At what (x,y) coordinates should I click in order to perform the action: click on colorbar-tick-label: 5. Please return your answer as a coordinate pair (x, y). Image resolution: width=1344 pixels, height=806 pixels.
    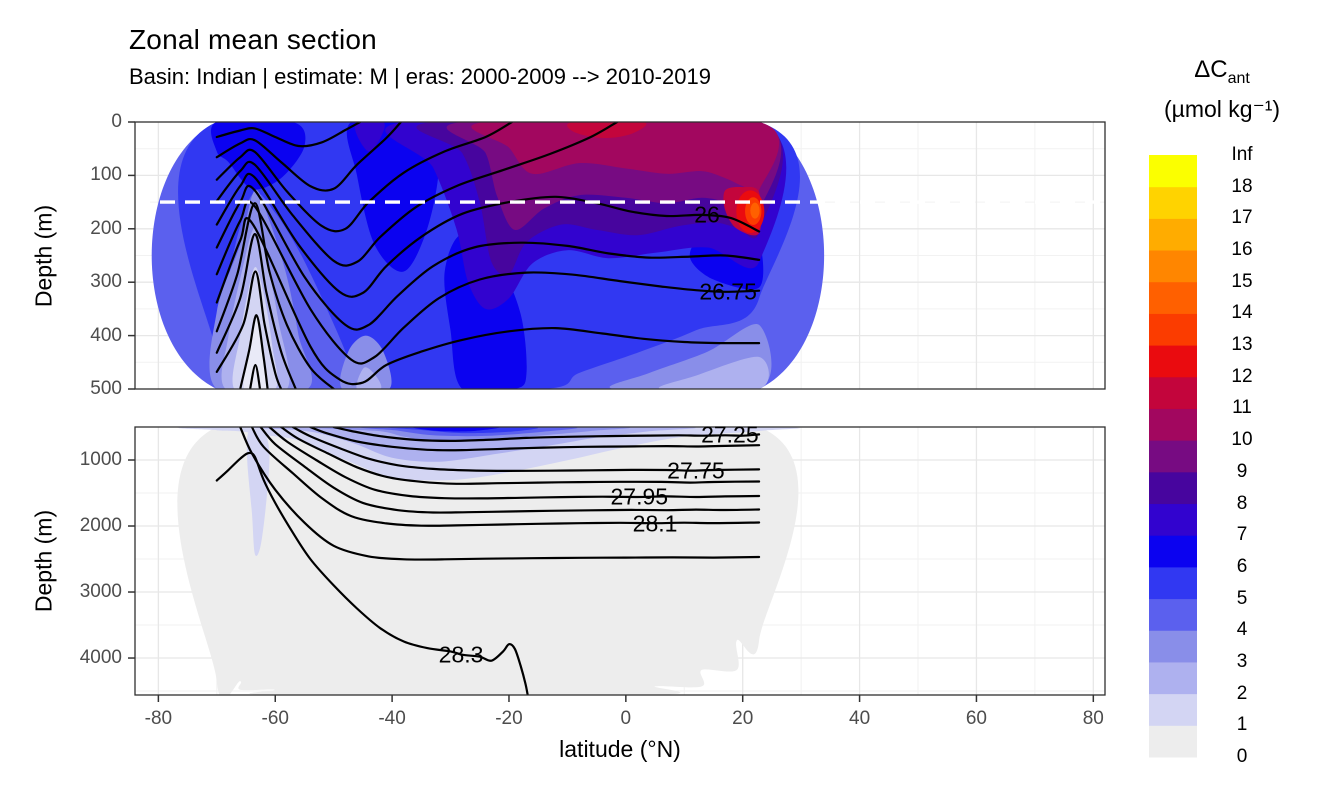
    Looking at the image, I should click on (1242, 598).